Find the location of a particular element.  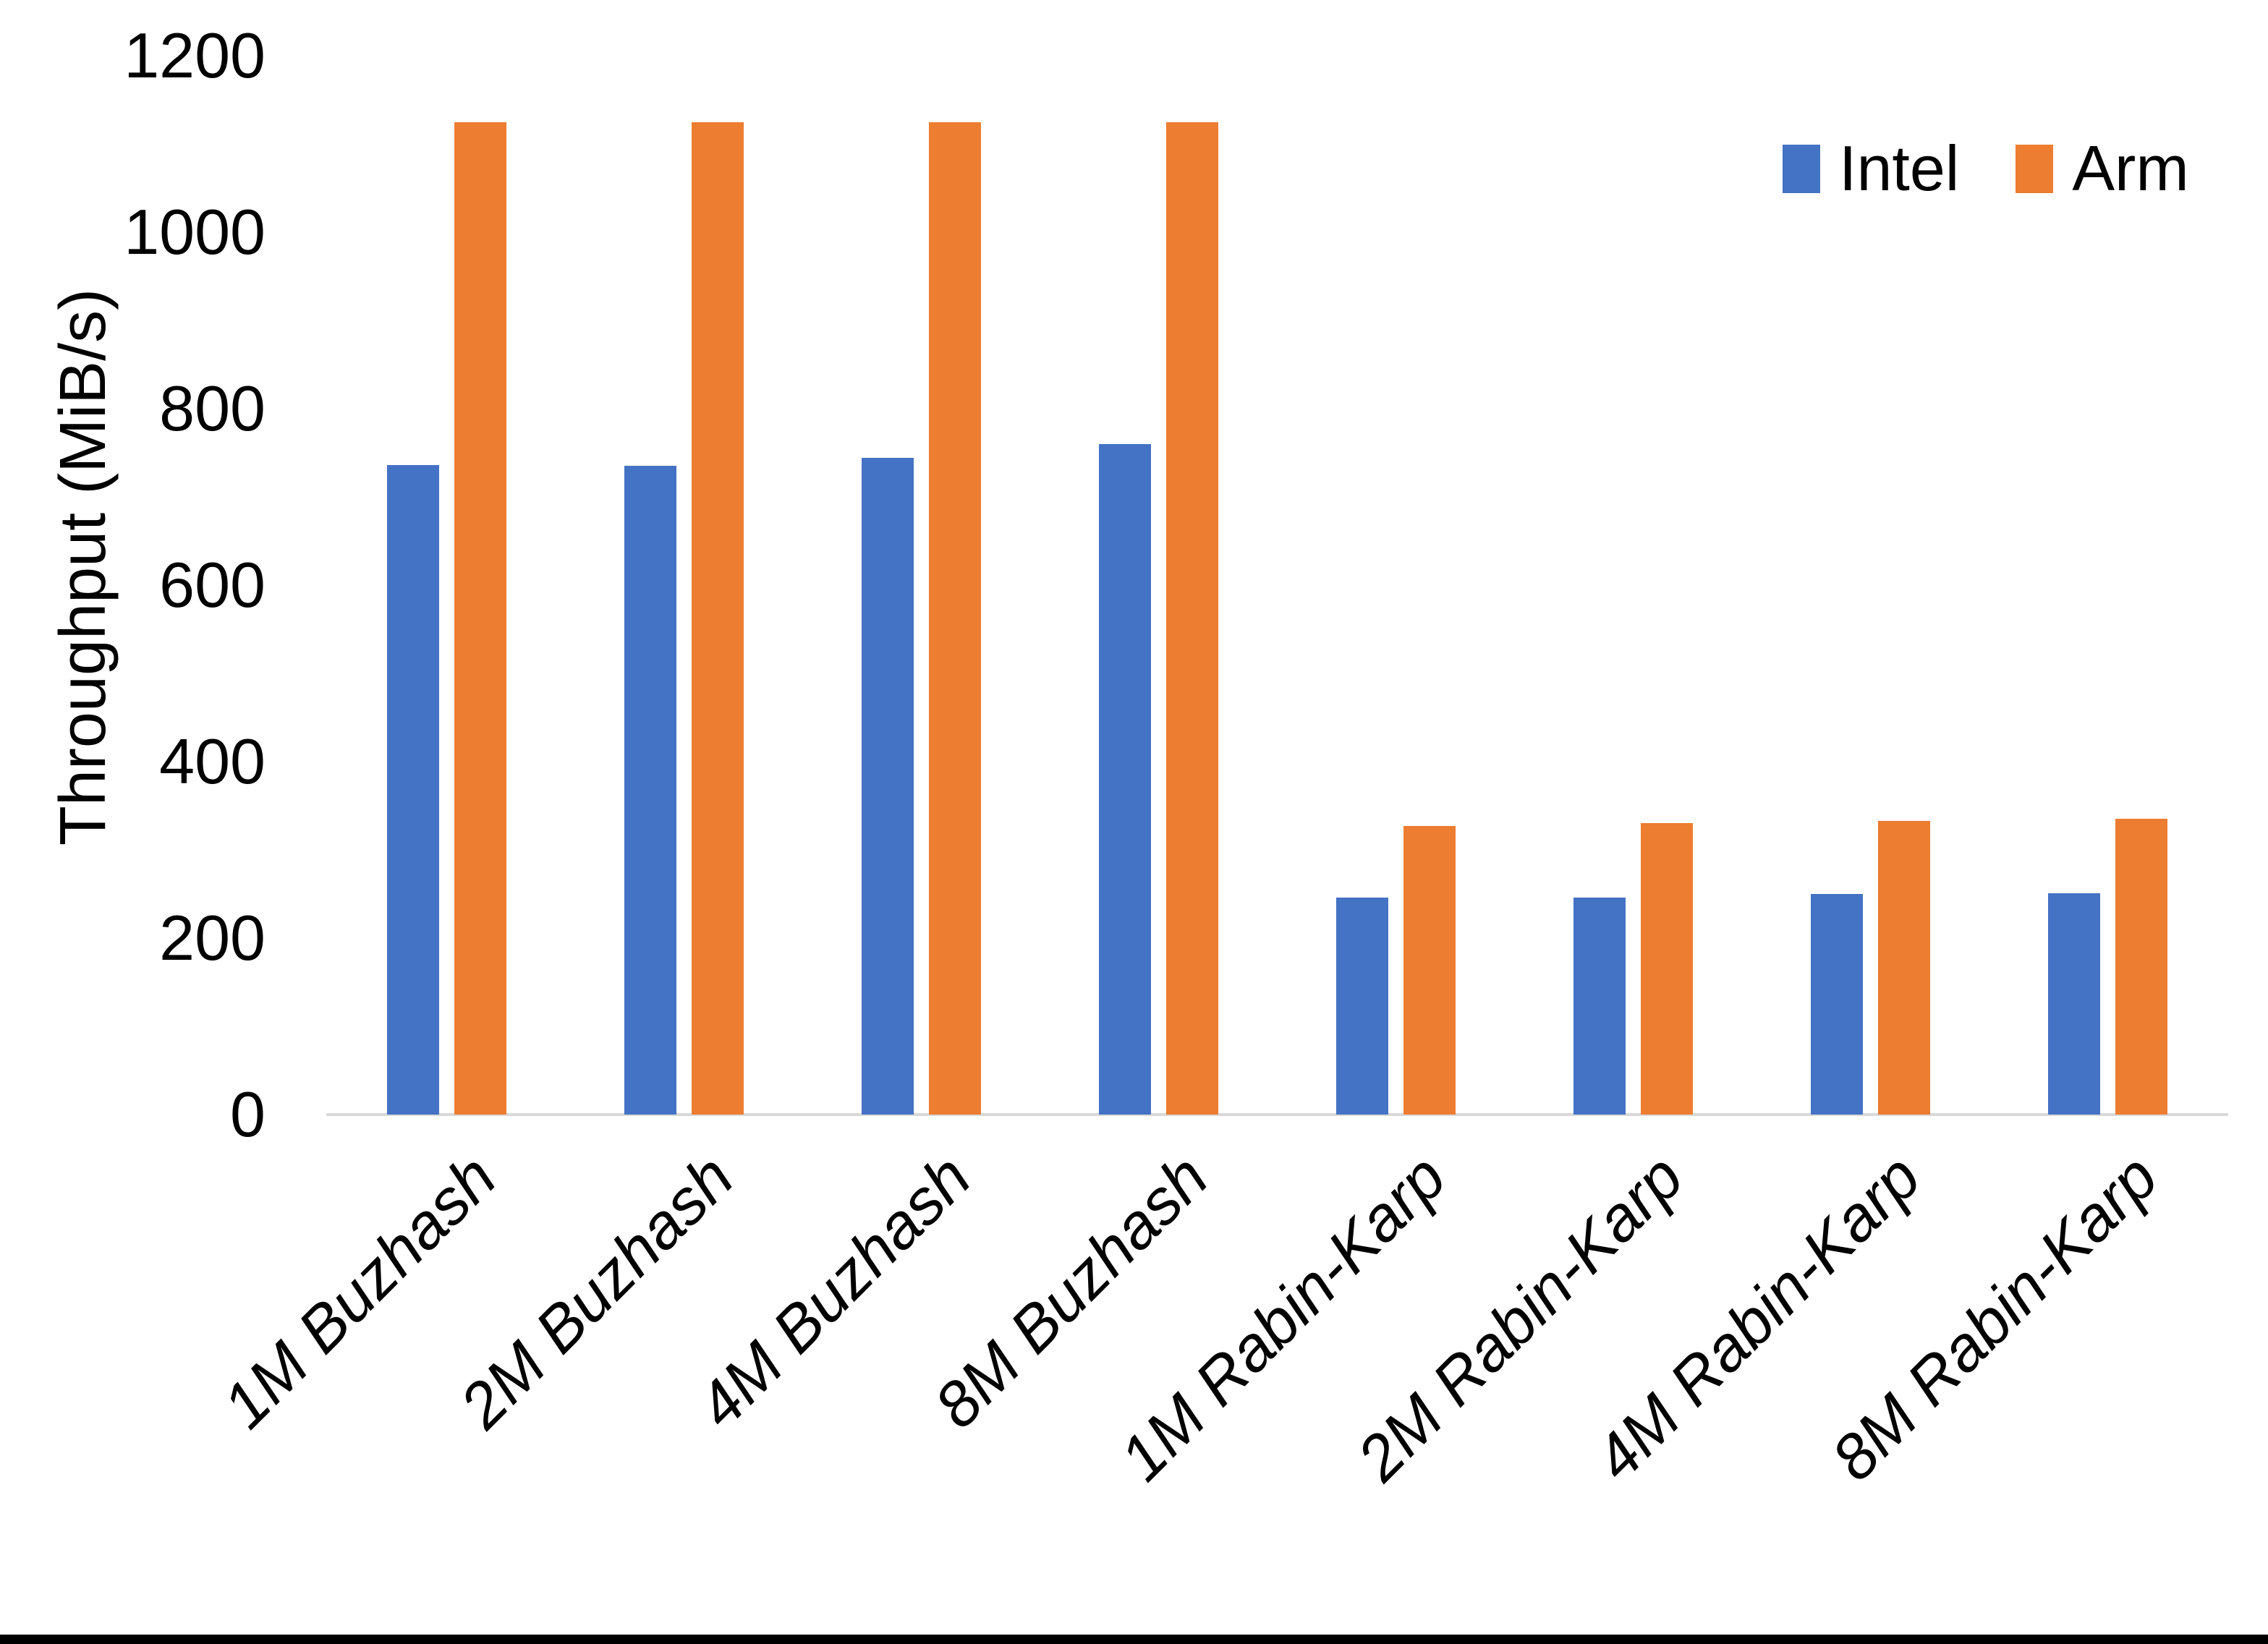

legend-item-arm: Arm is located at coordinates (2102, 168).